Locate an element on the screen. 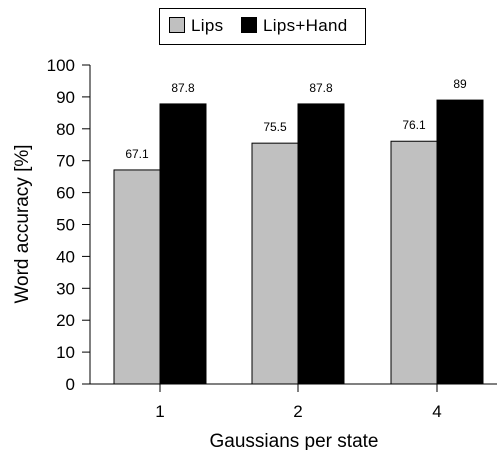 This screenshot has height=450, width=503. x-tick-label: 1 is located at coordinates (159, 411).